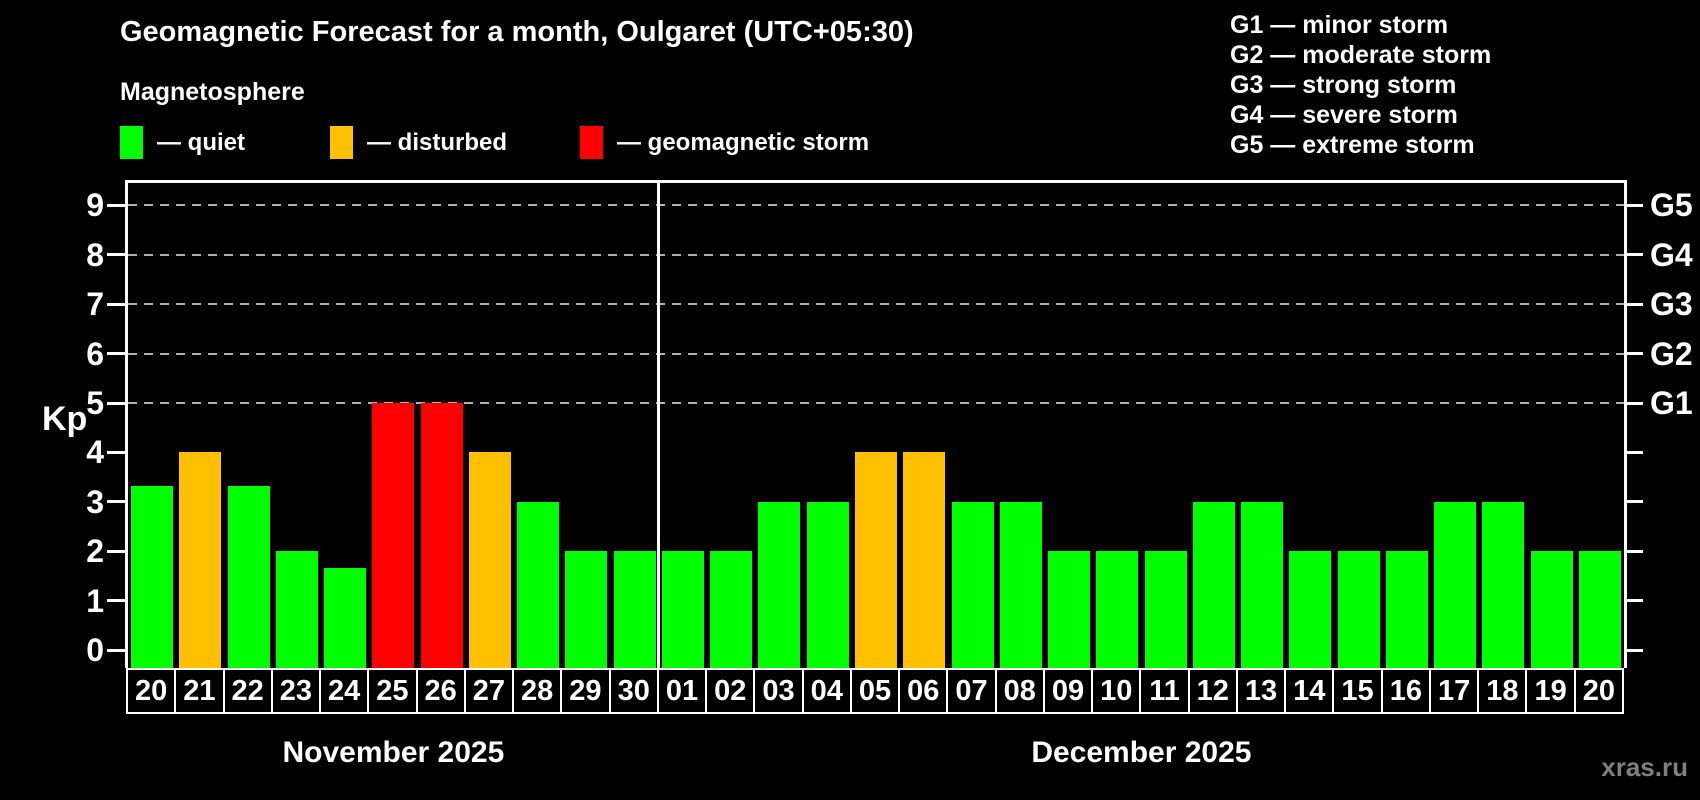 This screenshot has width=1700, height=800. Describe the element at coordinates (1550, 691) in the screenshot. I see `date-label: 19` at that location.